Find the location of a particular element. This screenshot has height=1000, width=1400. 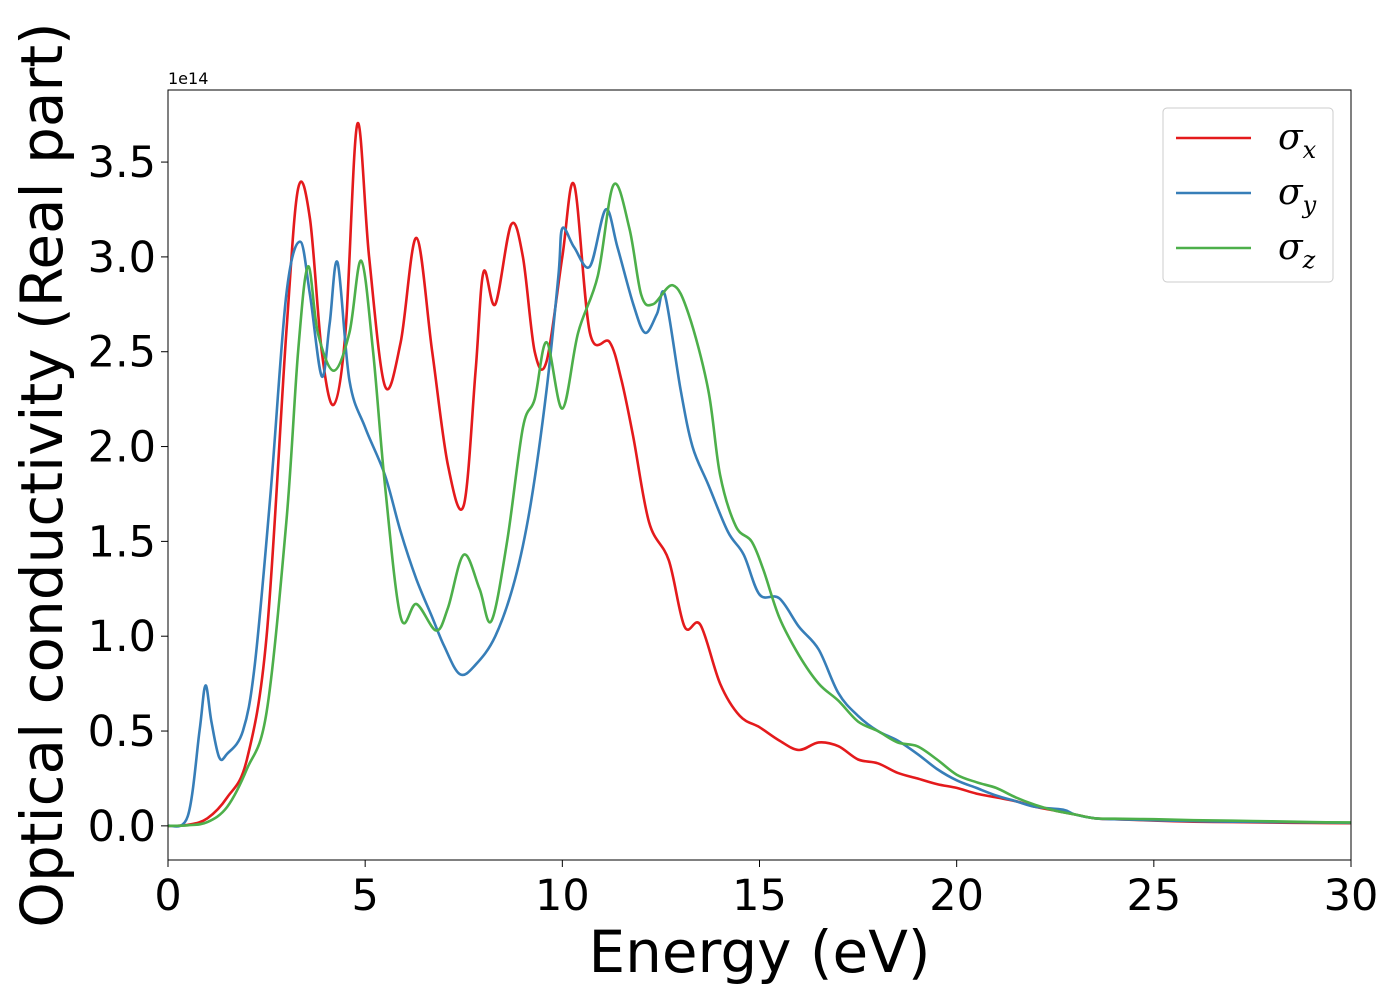

x-tick-label: 30 is located at coordinates (1351, 896).